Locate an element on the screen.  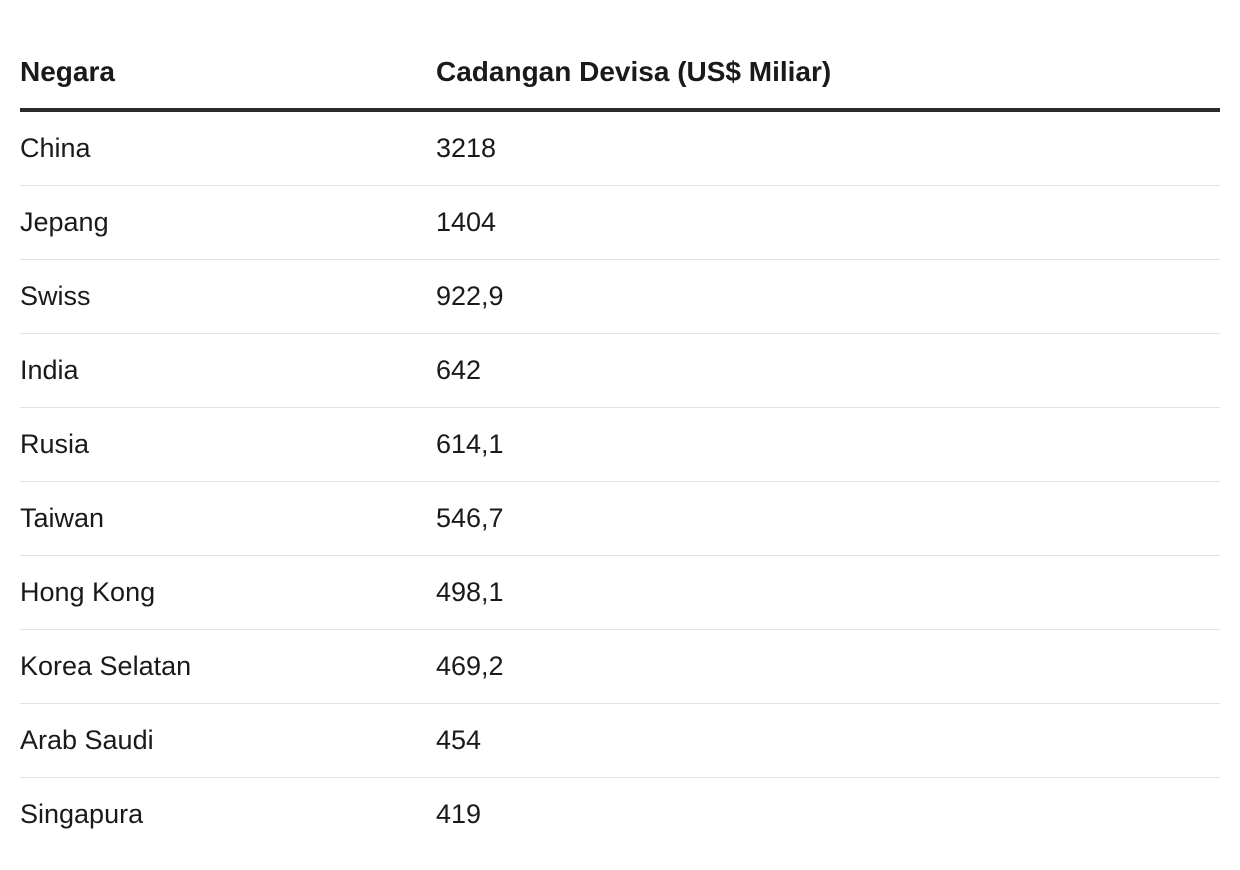
cell-country: Rusia is located at coordinates (228, 444).